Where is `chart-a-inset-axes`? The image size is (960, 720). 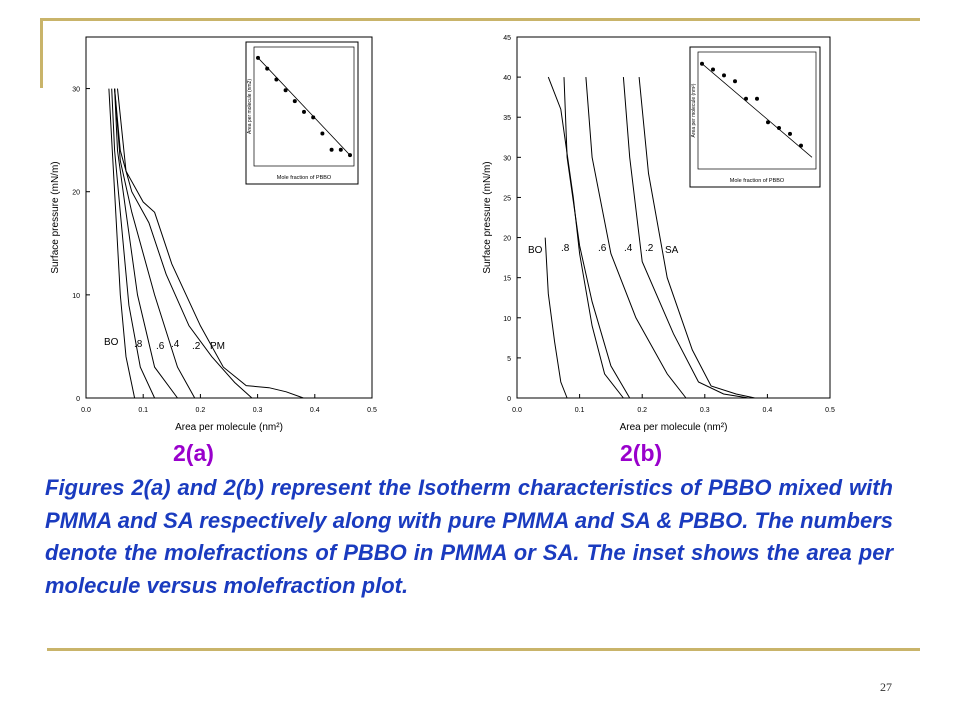
chart-a-inset-axes is located at coordinates (304, 106).